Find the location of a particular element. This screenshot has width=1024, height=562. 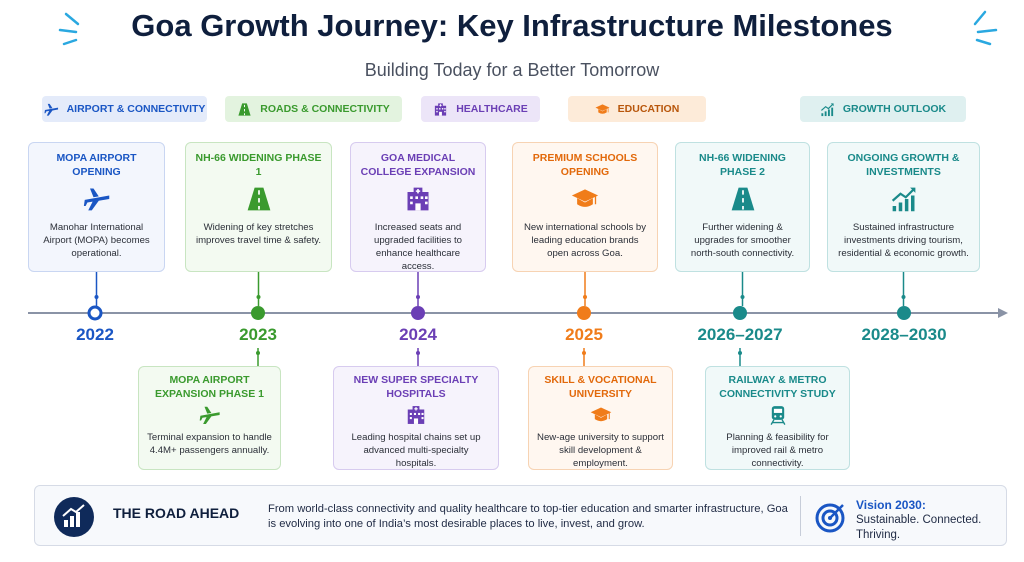

legend-label: HEALTHCARE is located at coordinates (492, 109).